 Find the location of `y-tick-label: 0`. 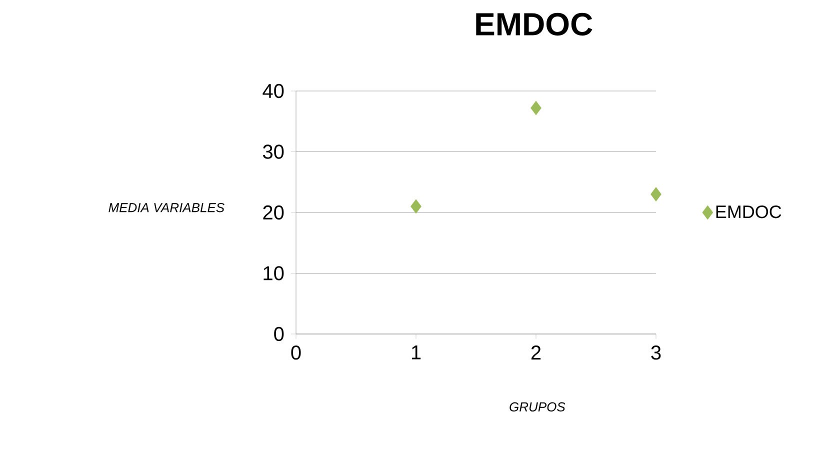

y-tick-label: 0 is located at coordinates (279, 334).